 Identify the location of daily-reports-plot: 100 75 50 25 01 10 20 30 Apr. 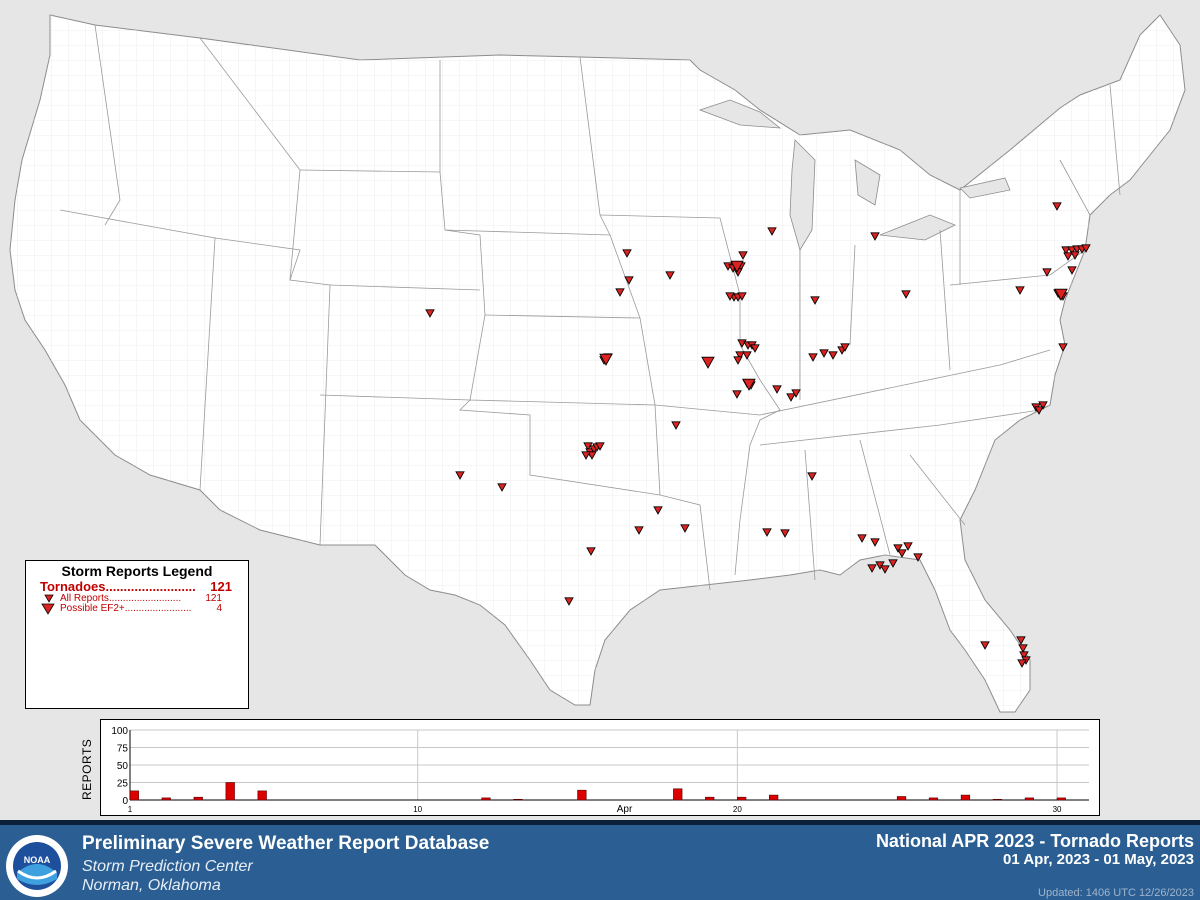
(600, 770).